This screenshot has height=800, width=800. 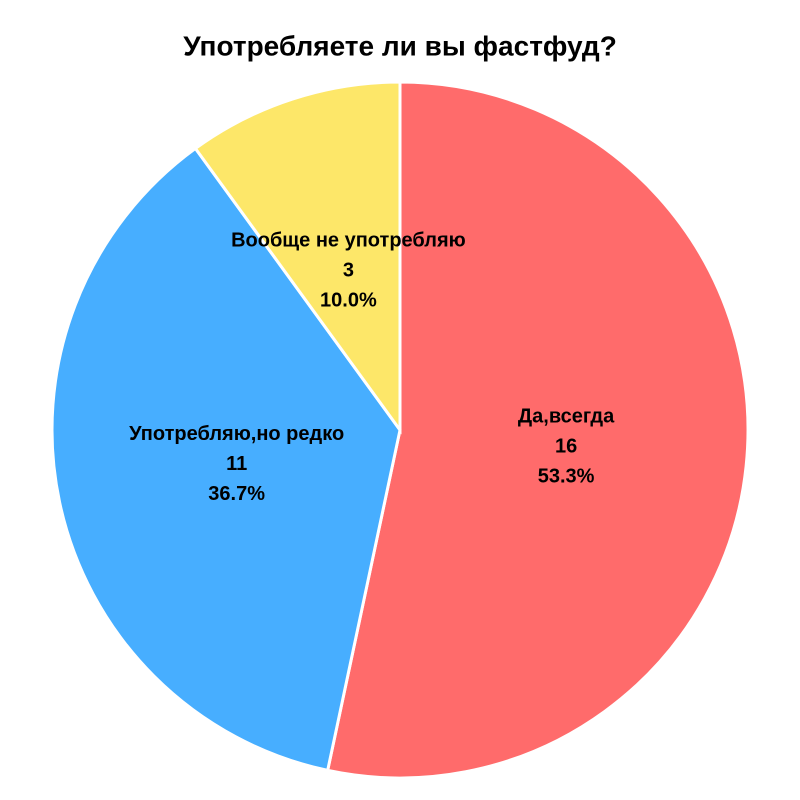 I want to click on slice-value-label: 16, so click(x=566, y=447).